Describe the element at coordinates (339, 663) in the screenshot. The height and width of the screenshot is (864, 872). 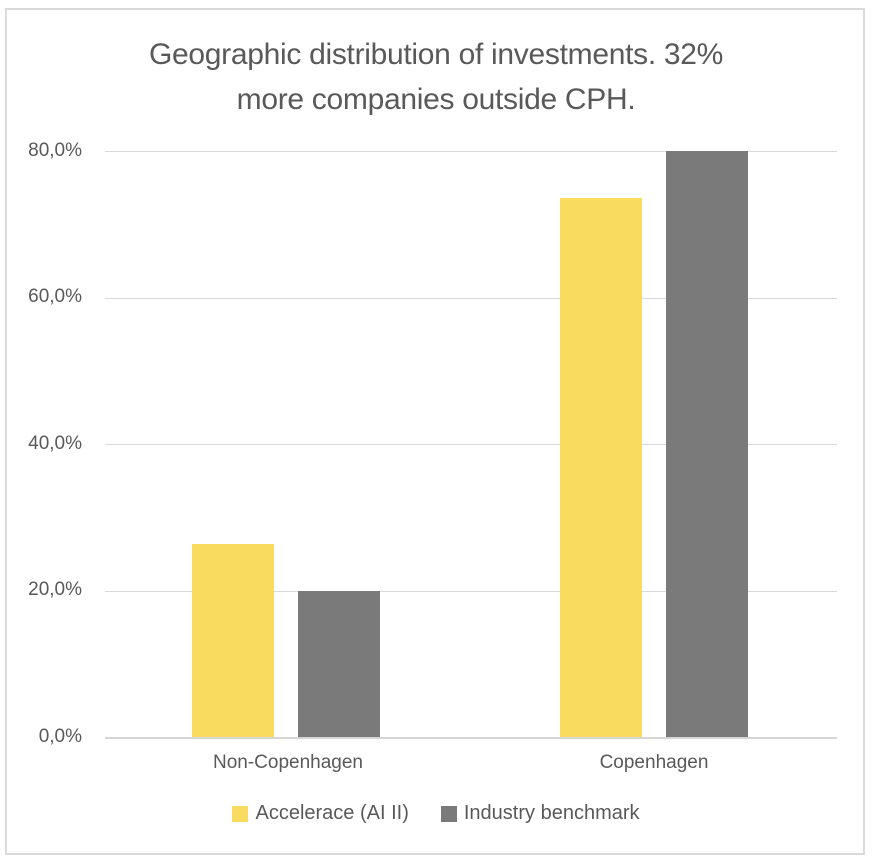
I see `bar-benchmark-non-copenhagen` at that location.